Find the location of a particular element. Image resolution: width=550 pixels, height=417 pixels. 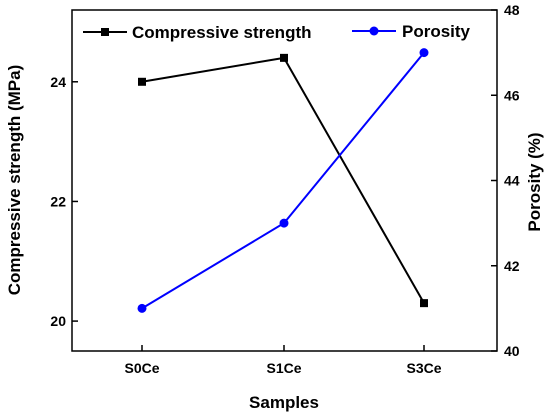

legend-marker-porosity is located at coordinates (374, 31).